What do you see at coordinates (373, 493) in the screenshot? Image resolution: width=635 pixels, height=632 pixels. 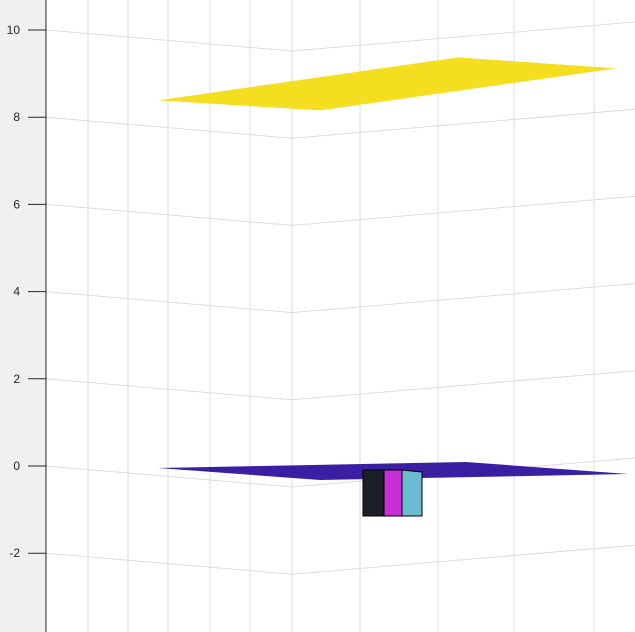 I see `box-face-left` at bounding box center [373, 493].